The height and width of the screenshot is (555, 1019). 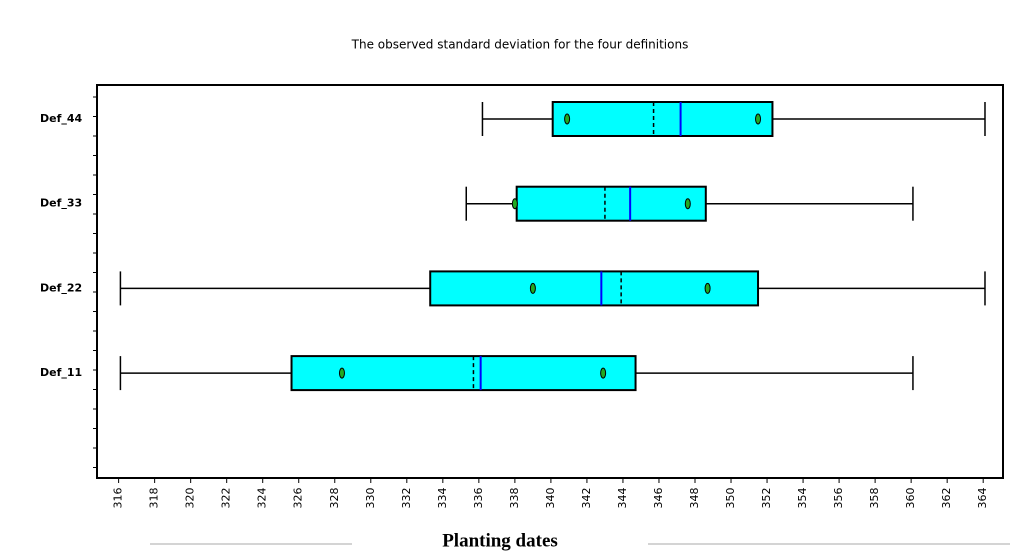 What do you see at coordinates (298, 498) in the screenshot?
I see `x-tick-label: 326` at bounding box center [298, 498].